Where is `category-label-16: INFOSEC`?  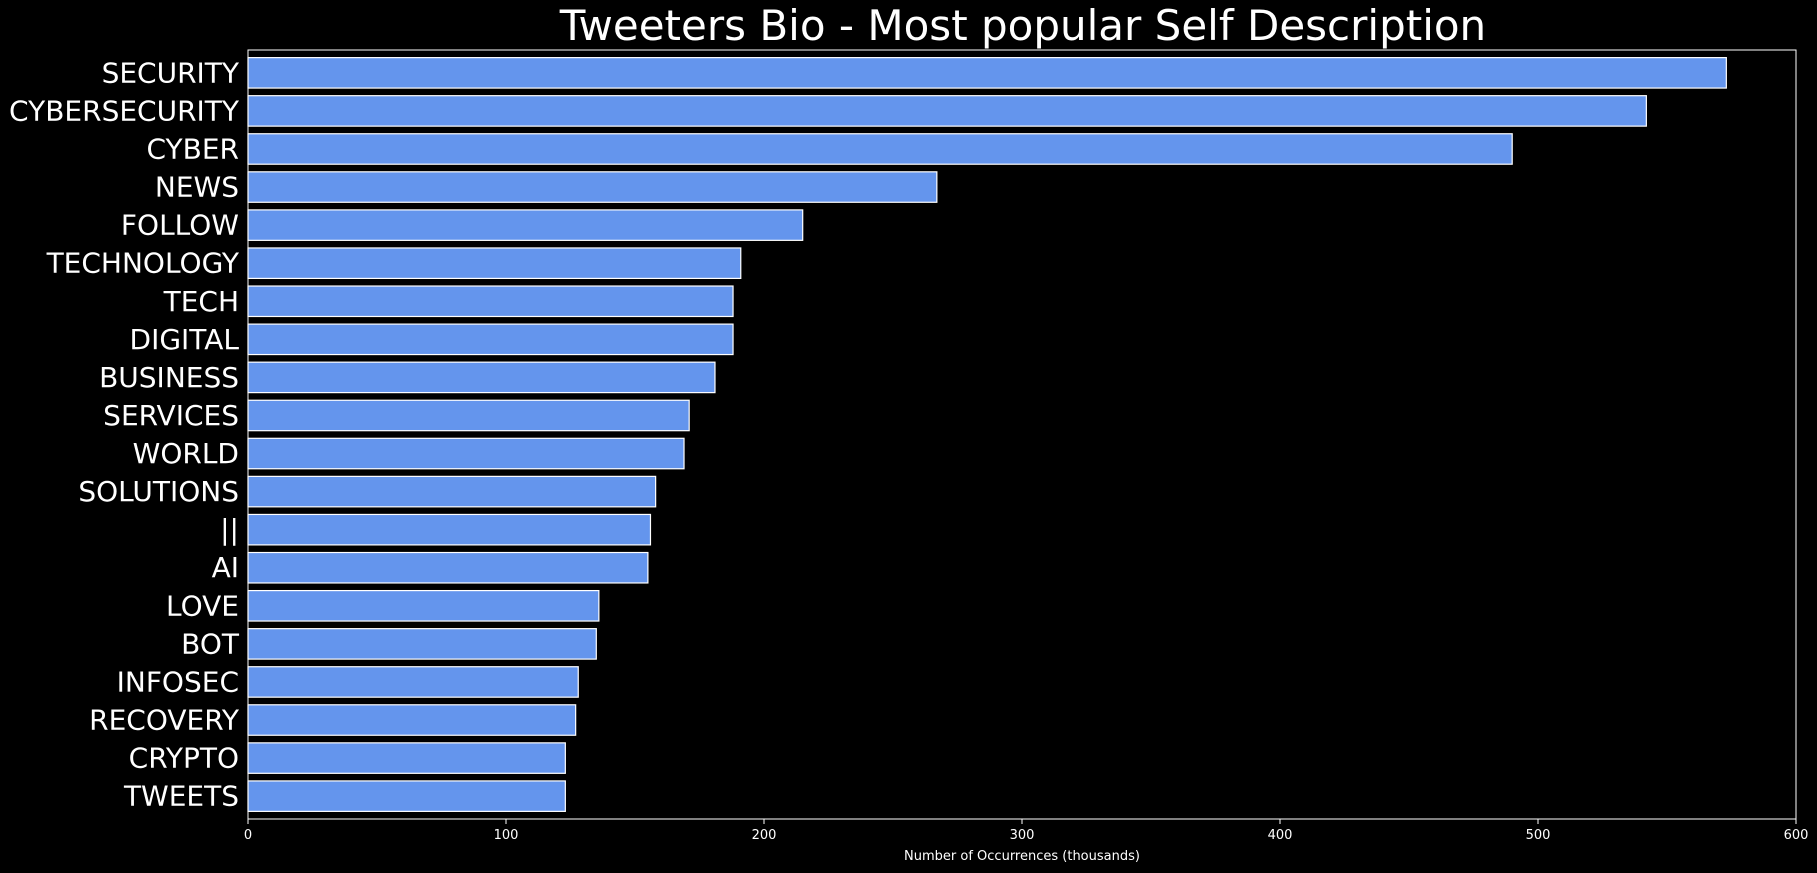 category-label-16: INFOSEC is located at coordinates (178, 681).